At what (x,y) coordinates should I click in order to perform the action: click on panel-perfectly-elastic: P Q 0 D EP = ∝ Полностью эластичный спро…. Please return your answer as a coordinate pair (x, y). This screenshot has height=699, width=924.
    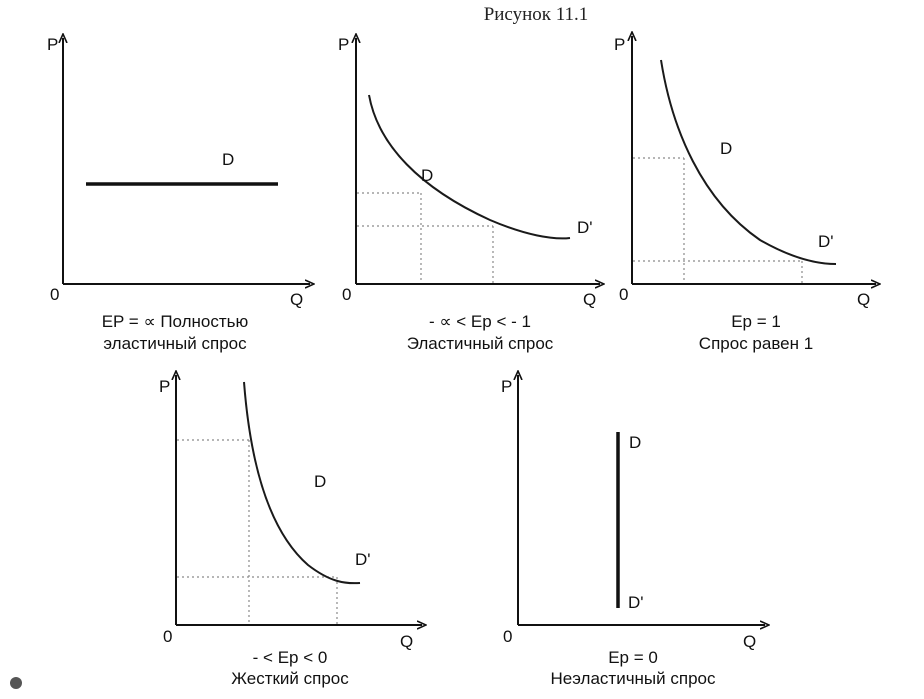
    Looking at the image, I should click on (178, 194).